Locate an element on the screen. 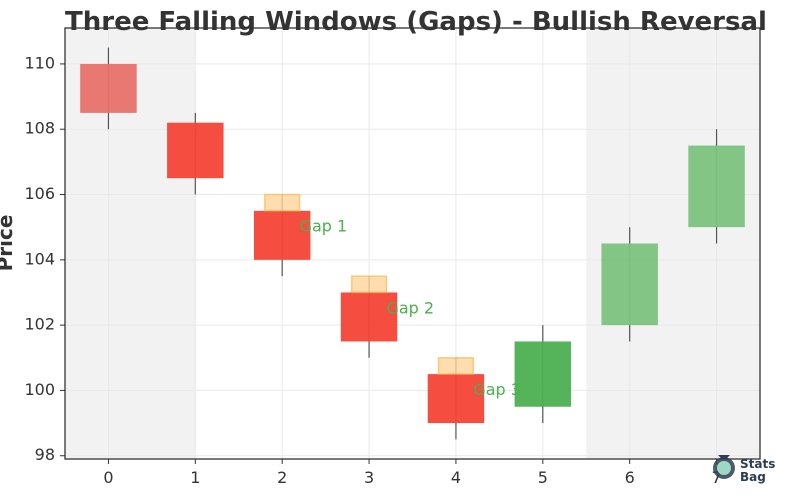 This screenshot has height=500, width=800. y-tick-label-2: 102 is located at coordinates (39, 324).